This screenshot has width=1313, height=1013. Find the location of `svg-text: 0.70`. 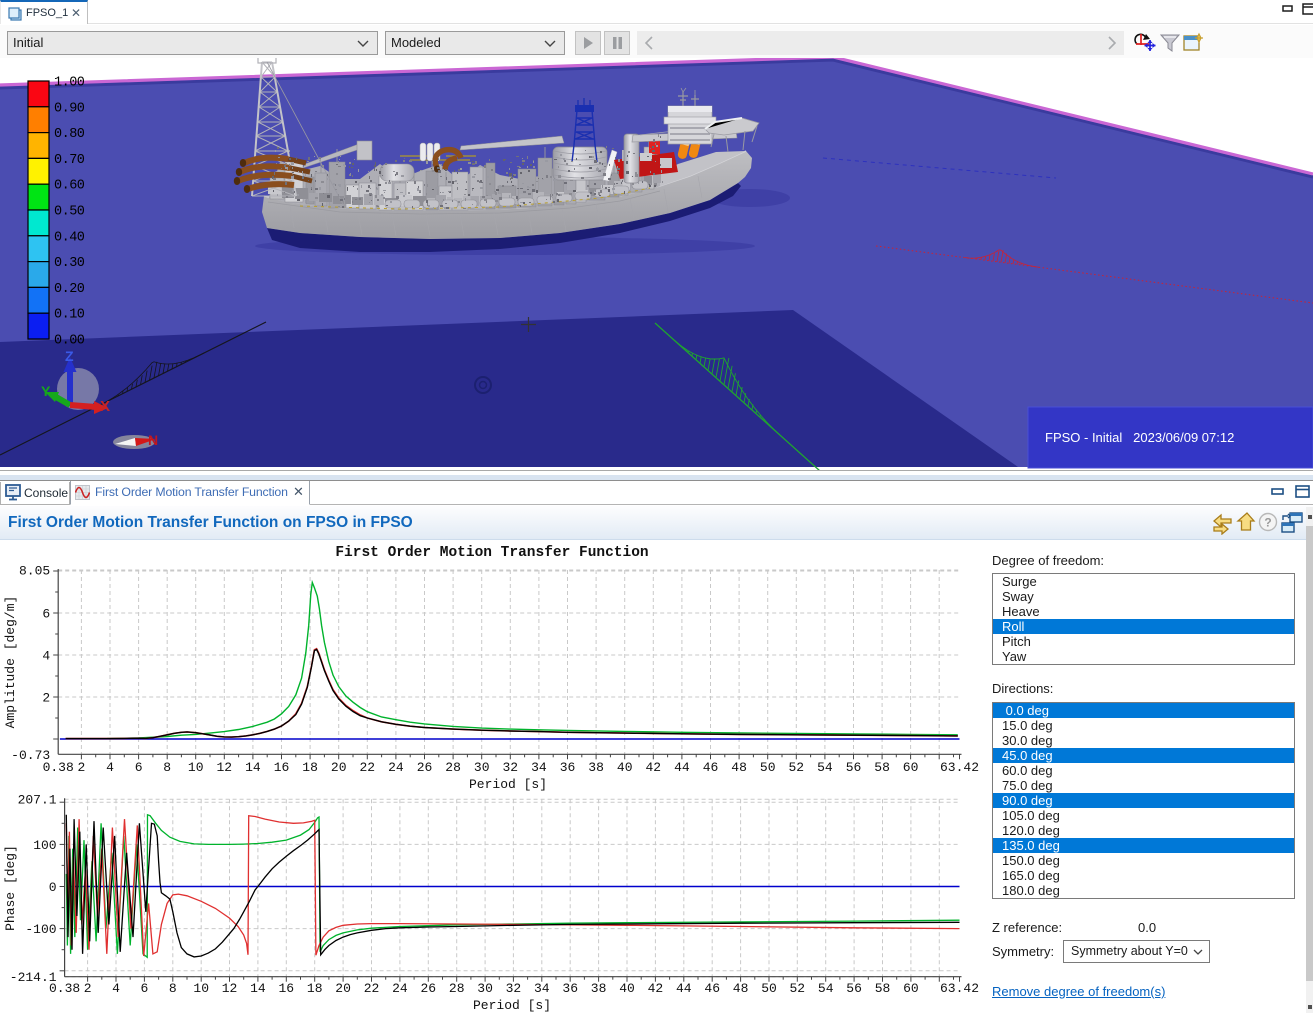

svg-text: 0.70 is located at coordinates (69, 160).